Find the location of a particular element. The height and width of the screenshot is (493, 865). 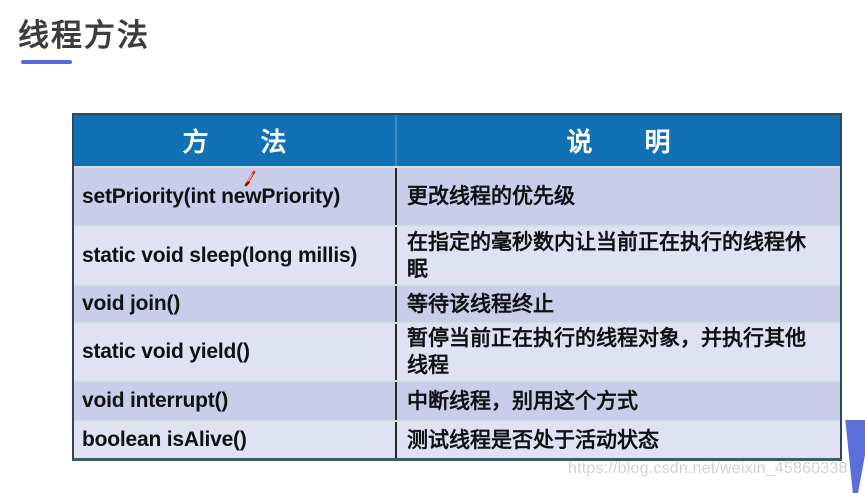

table-row: setPriority(int newPriority) 更改线程的优先级 is located at coordinates (457, 195).